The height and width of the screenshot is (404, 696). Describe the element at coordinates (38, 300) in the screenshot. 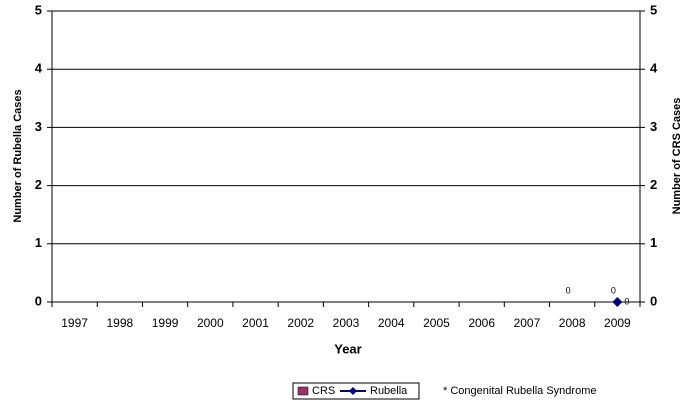

I see `y-tick-label: 0` at that location.